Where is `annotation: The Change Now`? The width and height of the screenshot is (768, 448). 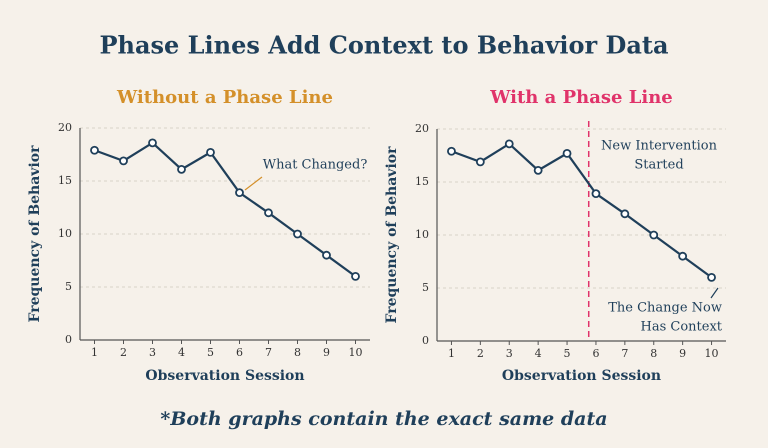 annotation: The Change Now is located at coordinates (665, 308).